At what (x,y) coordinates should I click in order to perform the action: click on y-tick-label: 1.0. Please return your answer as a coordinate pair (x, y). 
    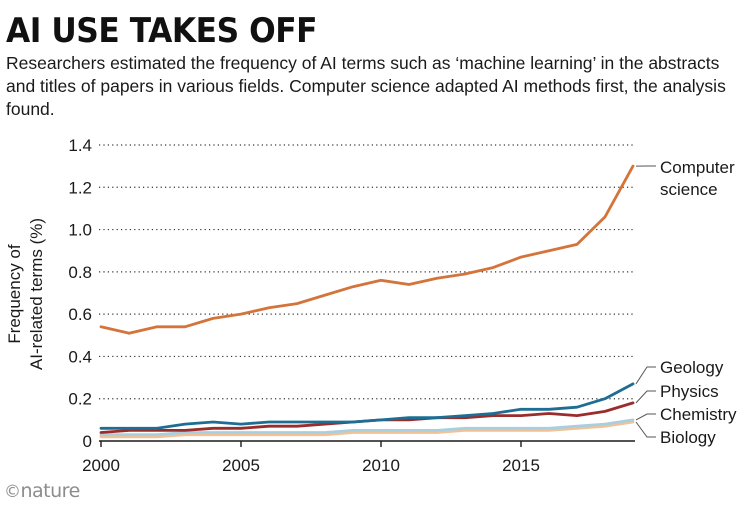
    Looking at the image, I should click on (80, 230).